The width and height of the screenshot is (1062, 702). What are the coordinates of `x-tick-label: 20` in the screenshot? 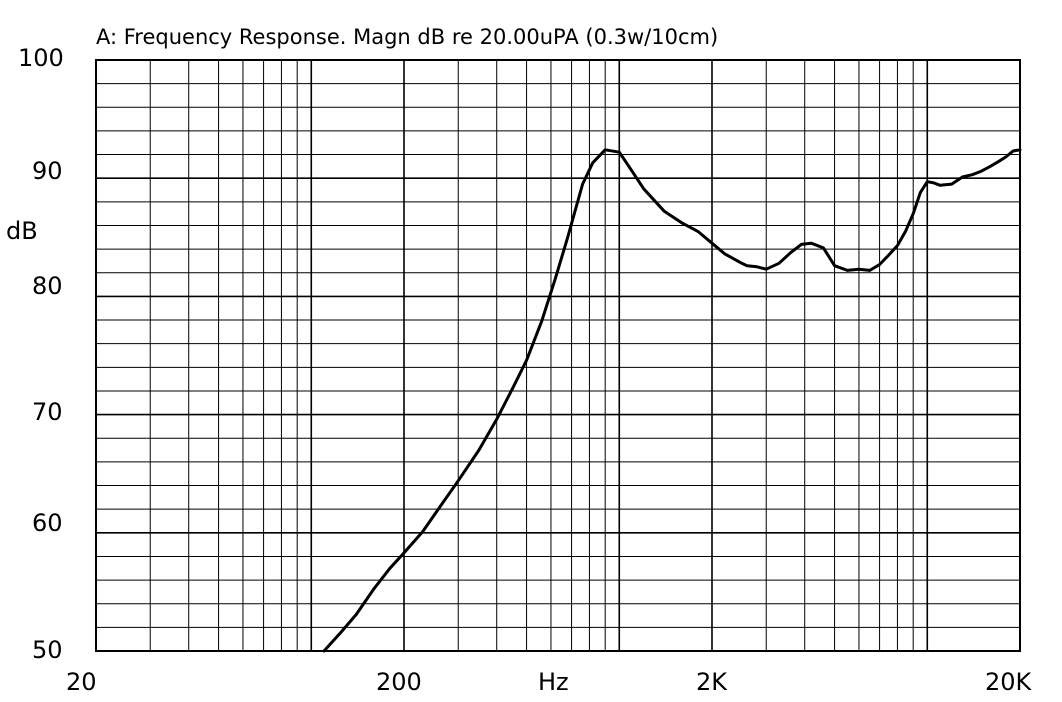 It's located at (81, 682).